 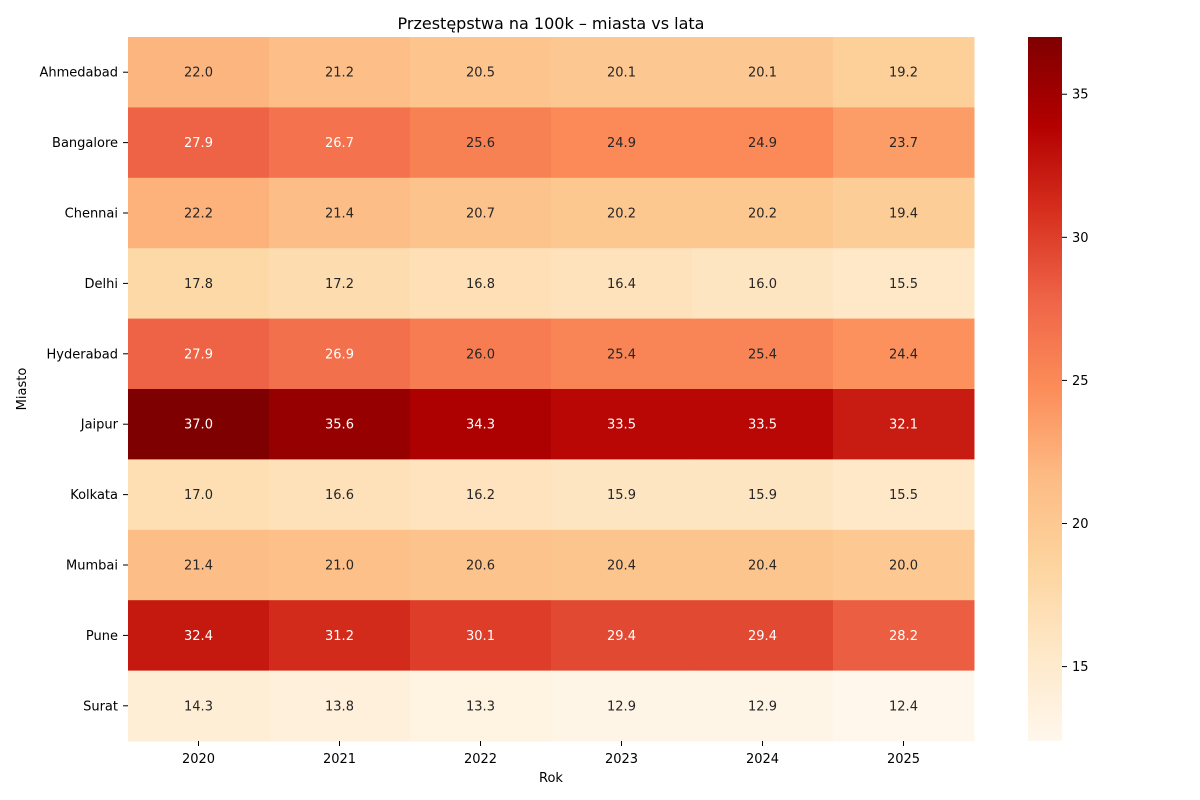 What do you see at coordinates (1080, 524) in the screenshot?
I see `colorbar-tick-label: 20` at bounding box center [1080, 524].